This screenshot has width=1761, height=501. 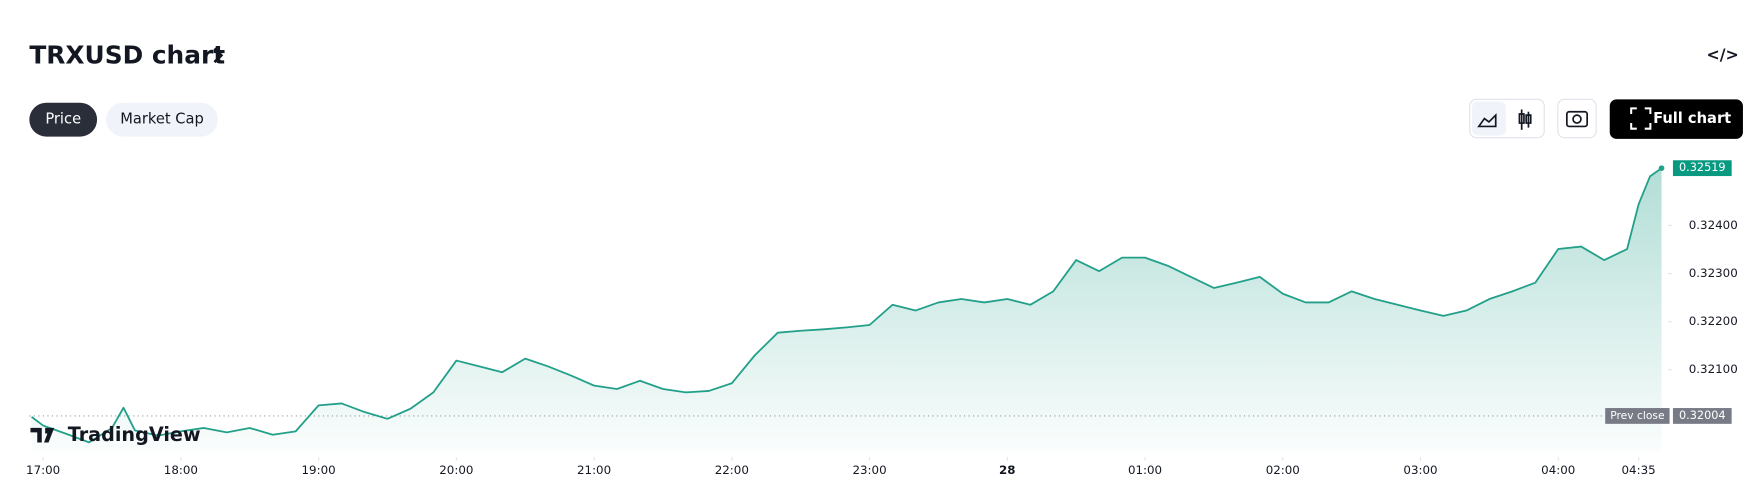 I want to click on x-tick-label: 03:00, so click(x=1420, y=470).